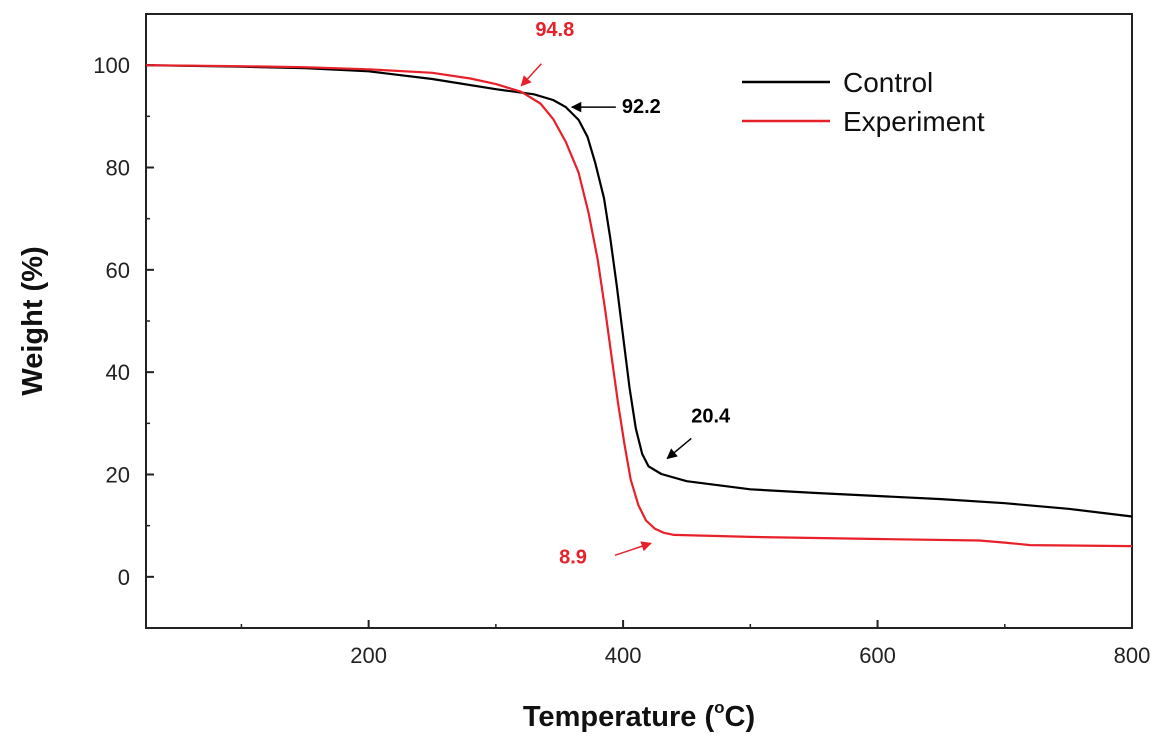  Describe the element at coordinates (888, 82) in the screenshot. I see `legend-label-control: Control` at that location.